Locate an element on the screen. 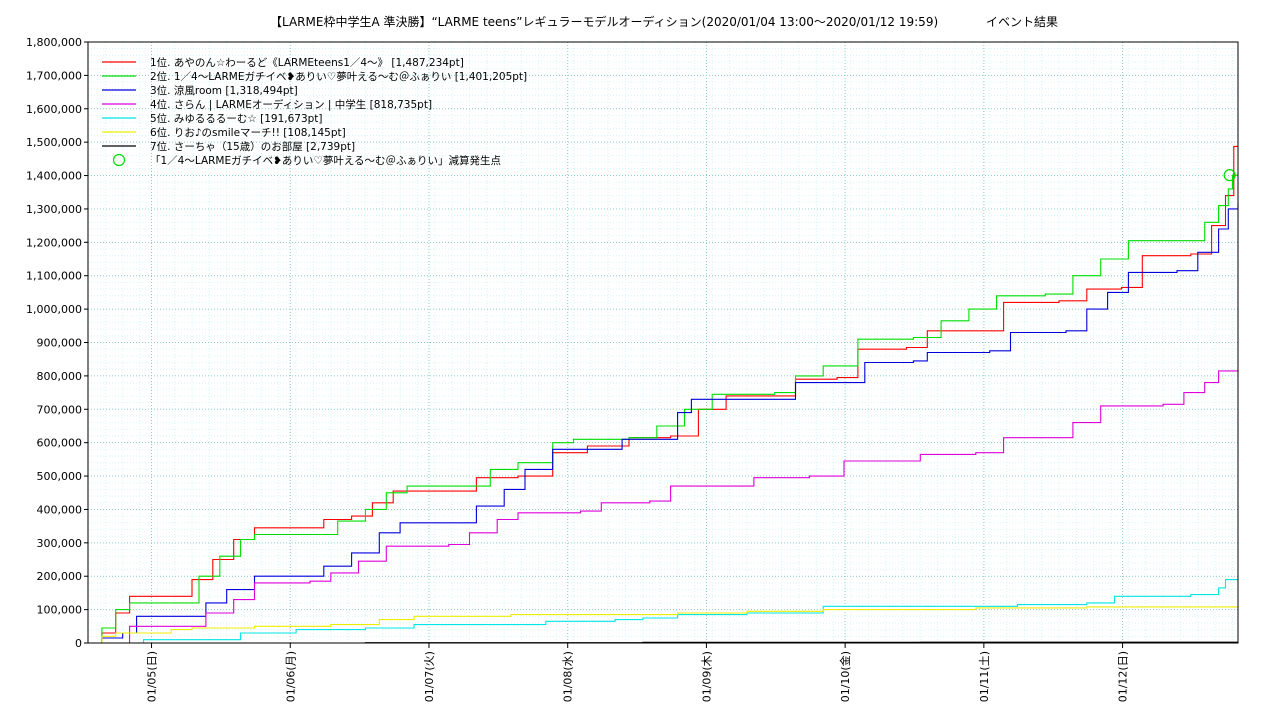 The height and width of the screenshot is (720, 1280). legend-entry-3: 3位. 涼風room [1,318,494pt] is located at coordinates (224, 90).